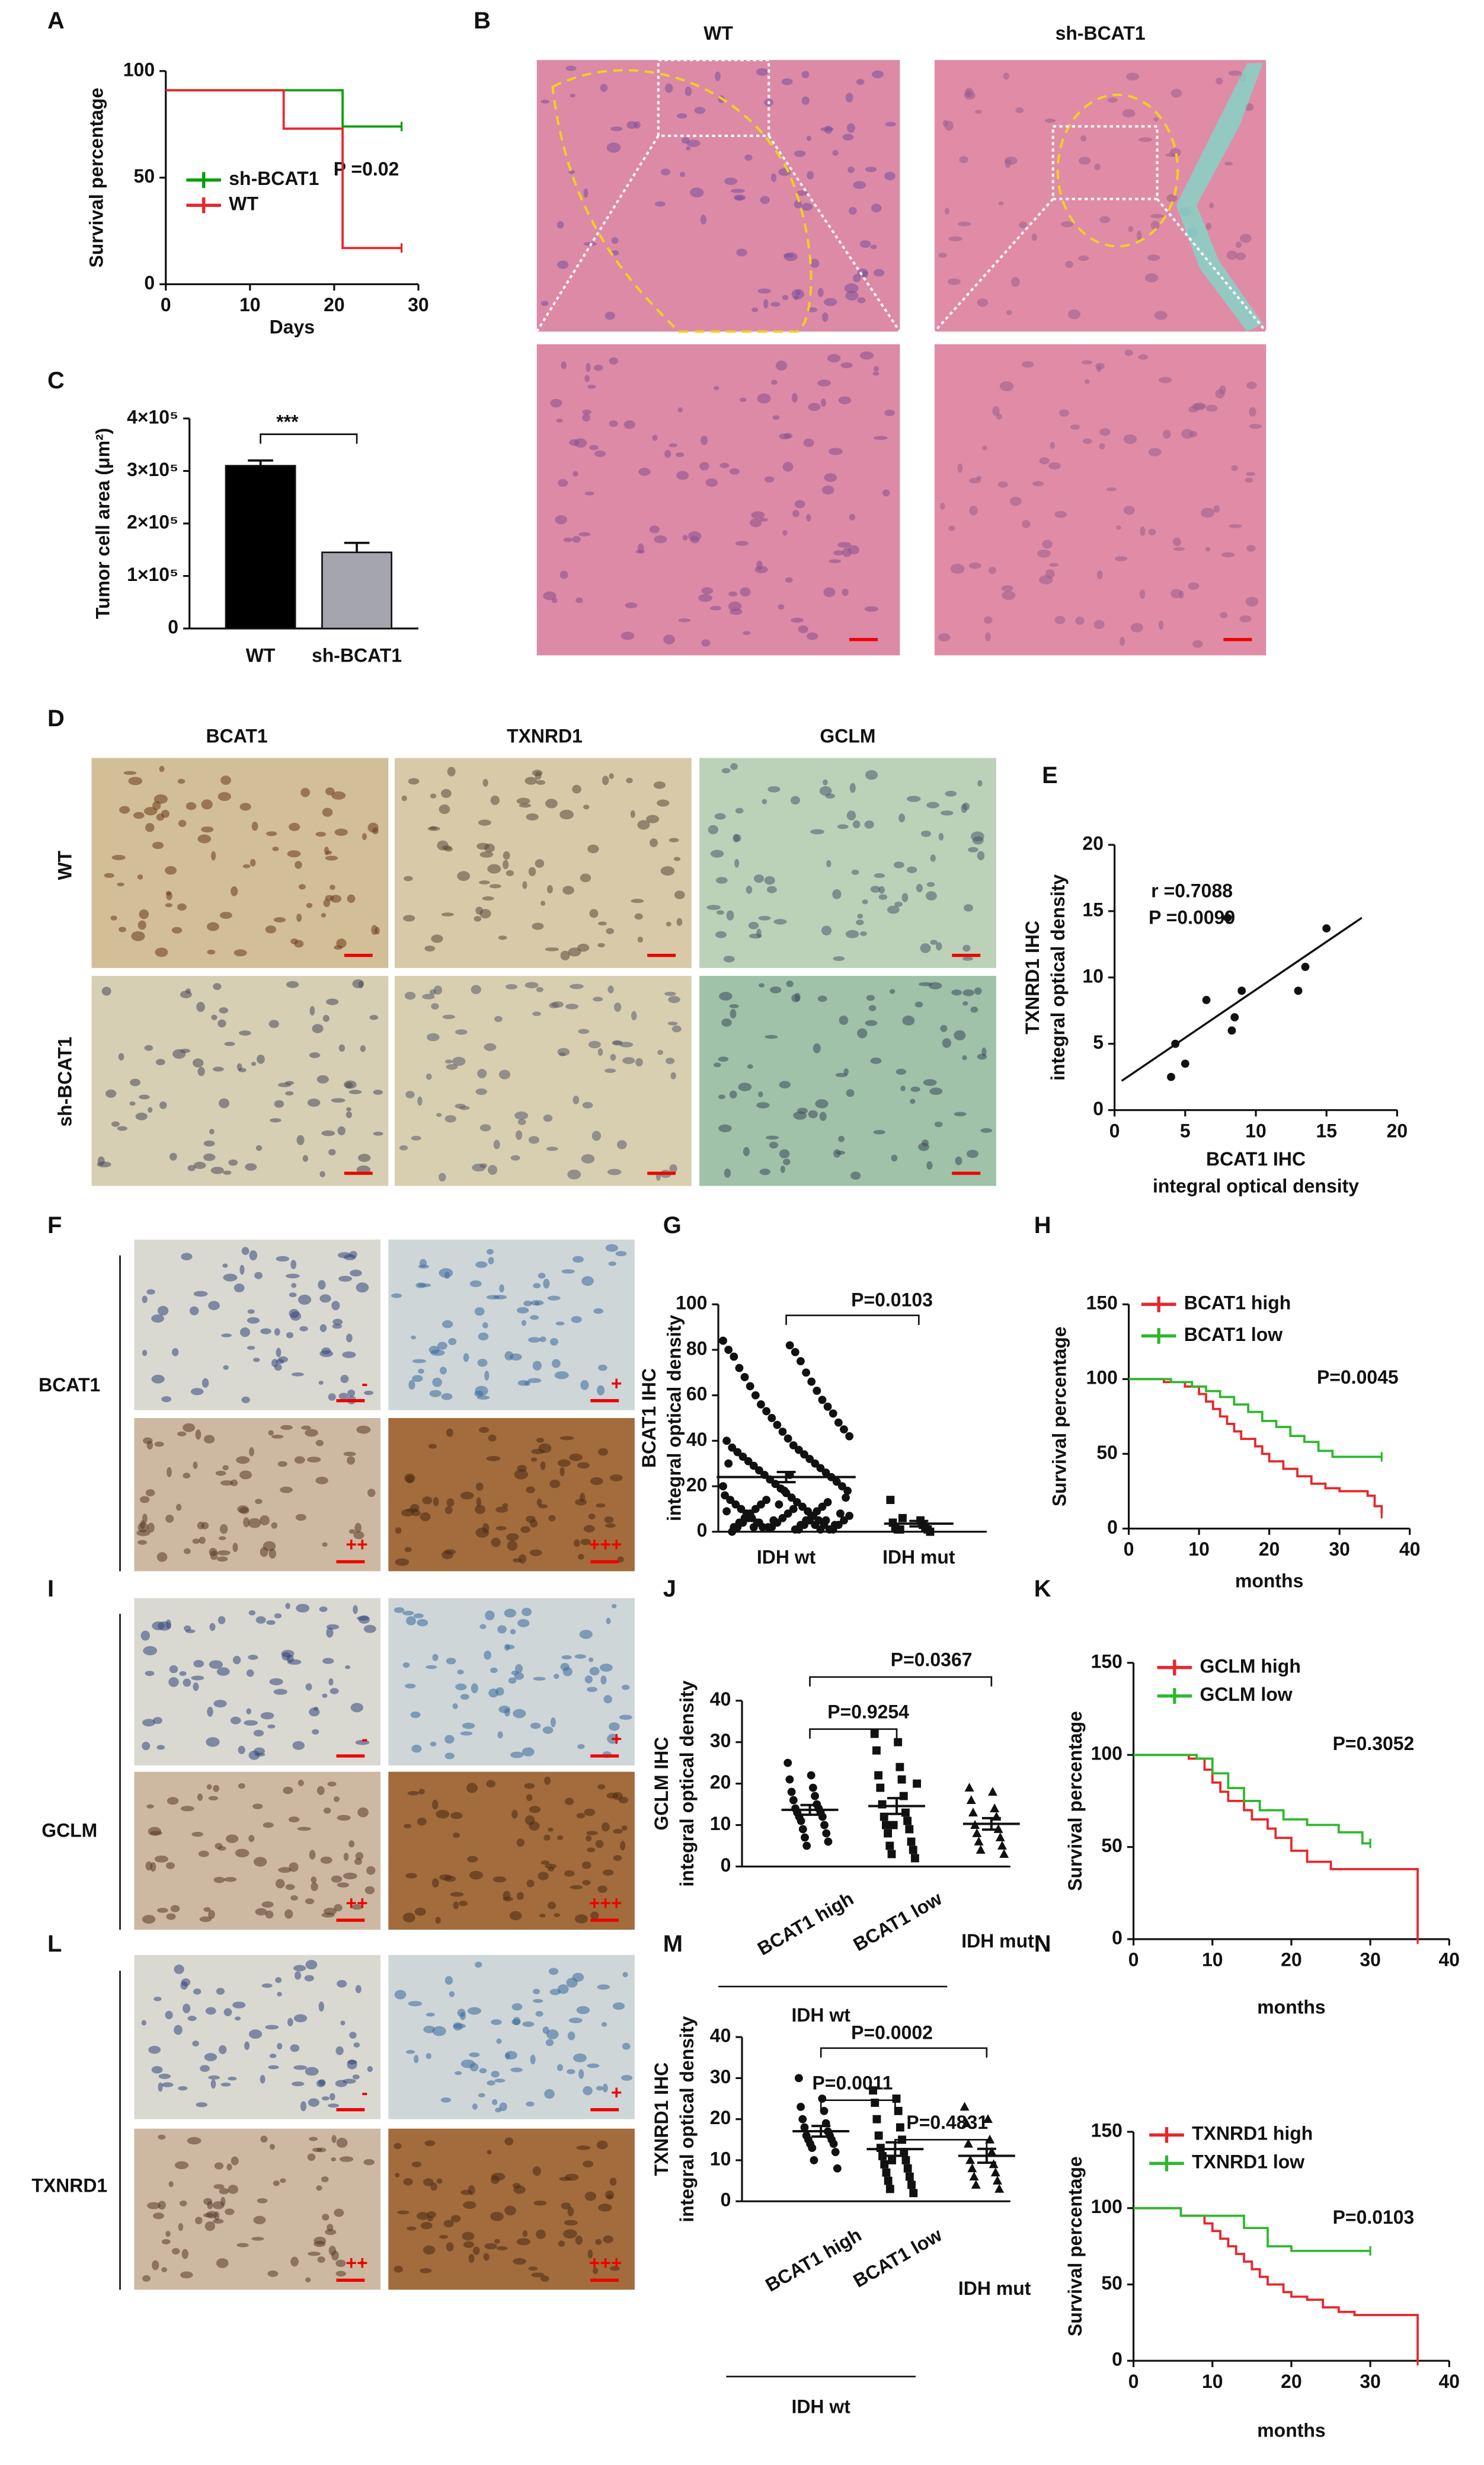 This screenshot has width=1484, height=2465. What do you see at coordinates (54, 1225) in the screenshot?
I see `panel-label: F` at bounding box center [54, 1225].